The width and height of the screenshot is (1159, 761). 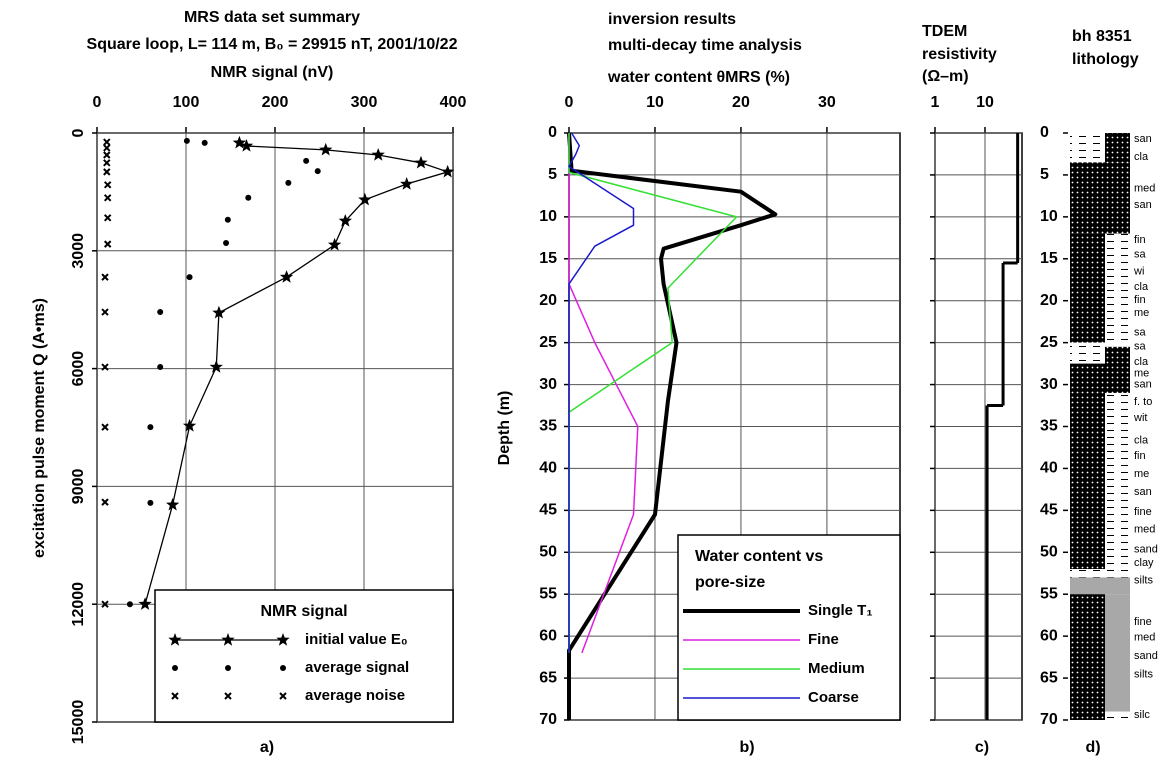 I want to click on legend-title: pore-size, so click(x=730, y=582).